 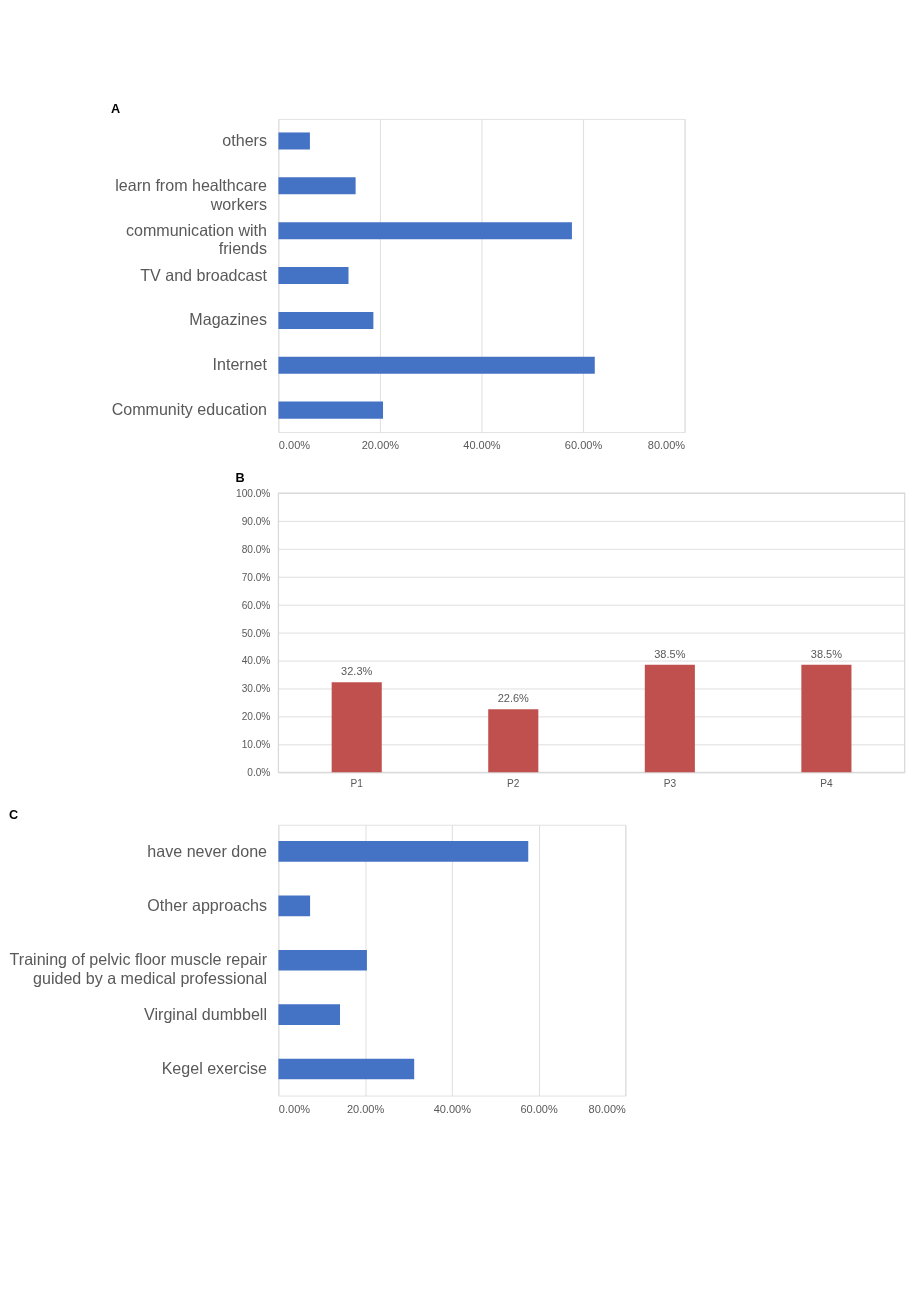 What do you see at coordinates (513, 698) in the screenshot?
I see `data-label: 22.6%` at bounding box center [513, 698].